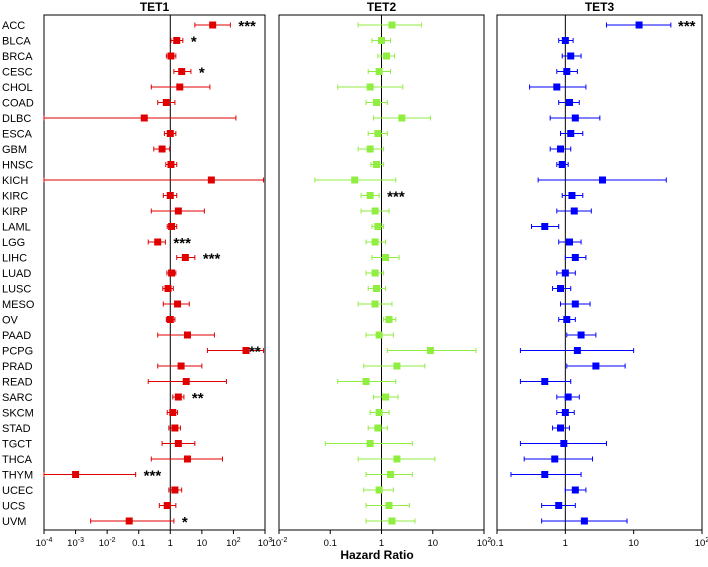  What do you see at coordinates (568, 397) in the screenshot?
I see `row-sarc` at bounding box center [568, 397].